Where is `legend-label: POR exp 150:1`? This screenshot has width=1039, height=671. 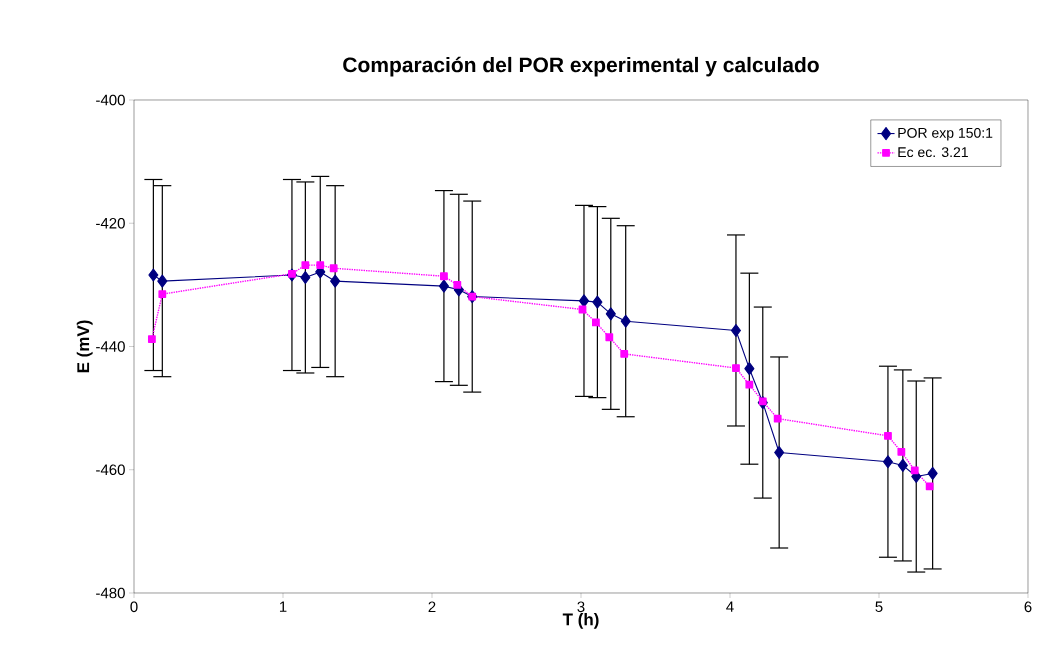
legend-label: POR exp 150:1 is located at coordinates (945, 134).